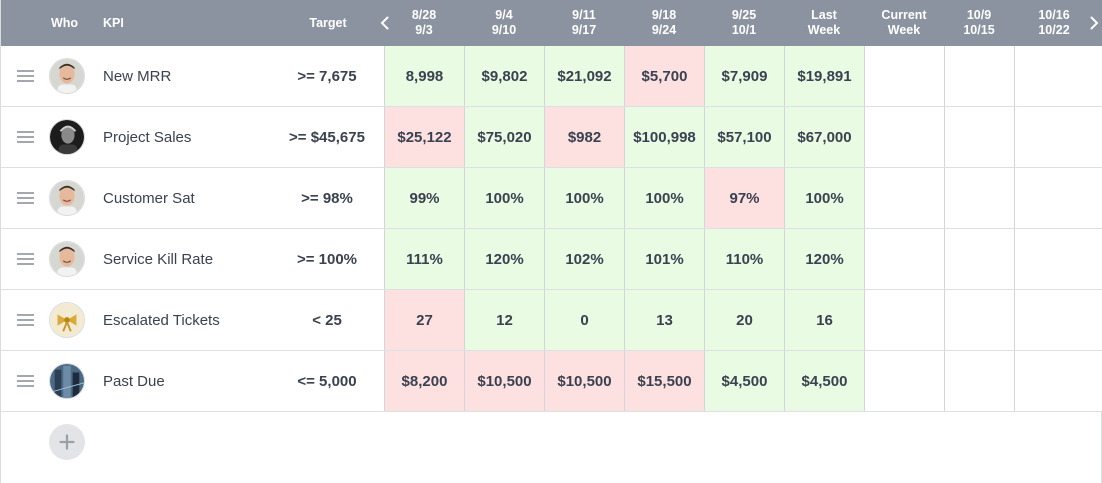 This screenshot has width=1102, height=483. Describe the element at coordinates (979, 22) in the screenshot. I see `header-week-8: 10/9 10/15` at that location.